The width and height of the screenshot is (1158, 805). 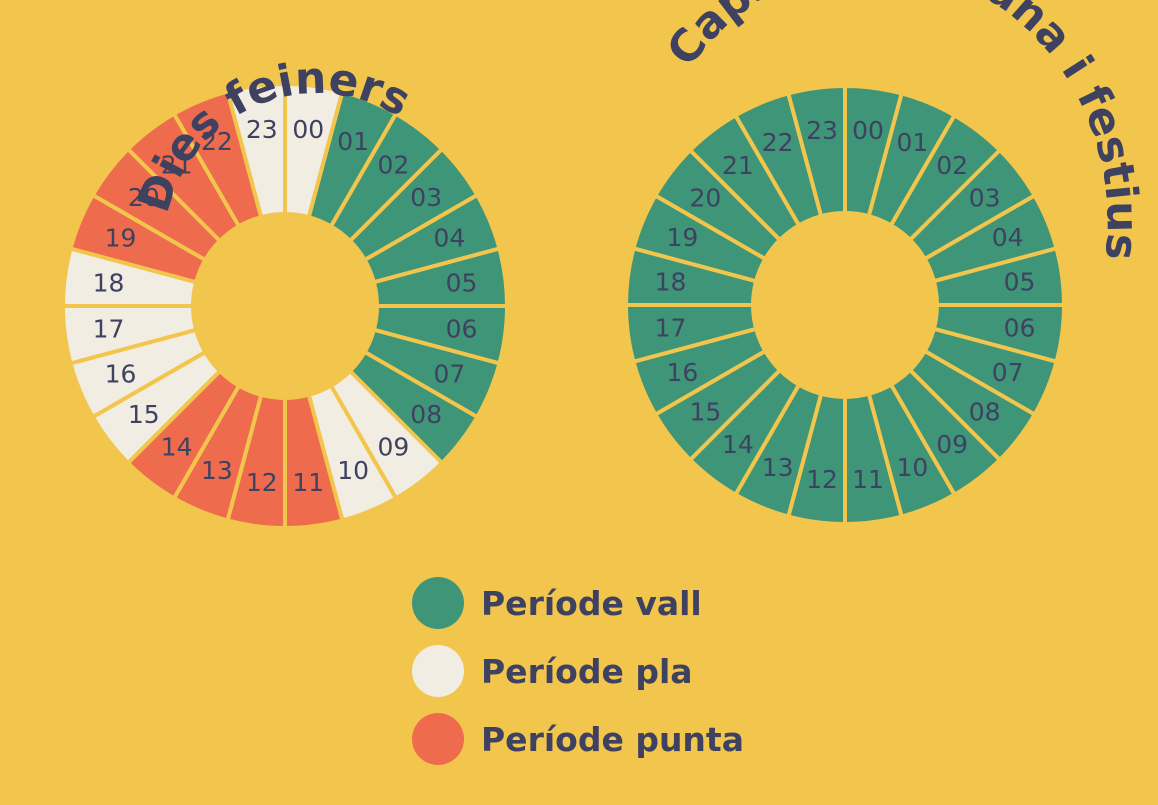 I want to click on legend: Període vall Període pla Període punta, so click(x=578, y=671).